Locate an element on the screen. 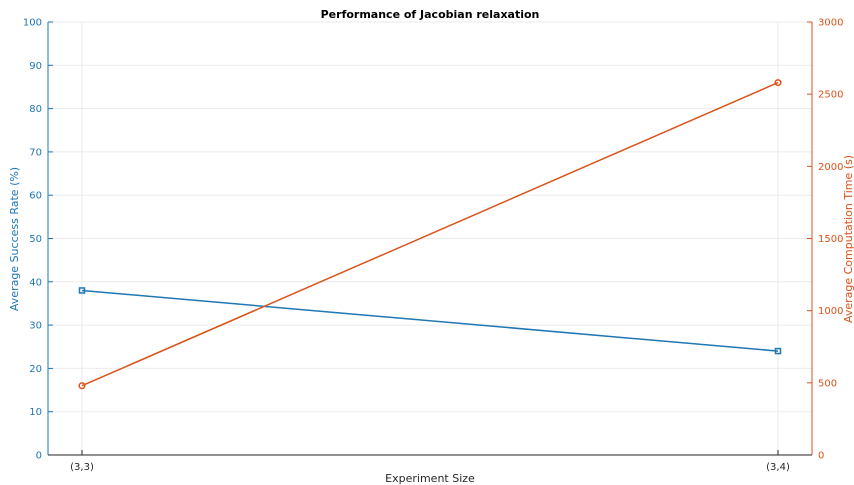  left-axis-label: Average Success Rate (%) is located at coordinates (14, 239).